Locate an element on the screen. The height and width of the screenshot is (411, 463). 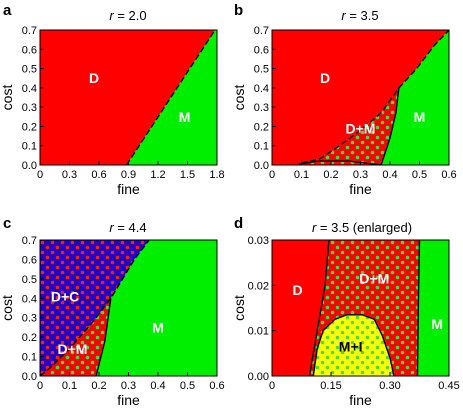
x-tick-label: 1.5 is located at coordinates (187, 175).